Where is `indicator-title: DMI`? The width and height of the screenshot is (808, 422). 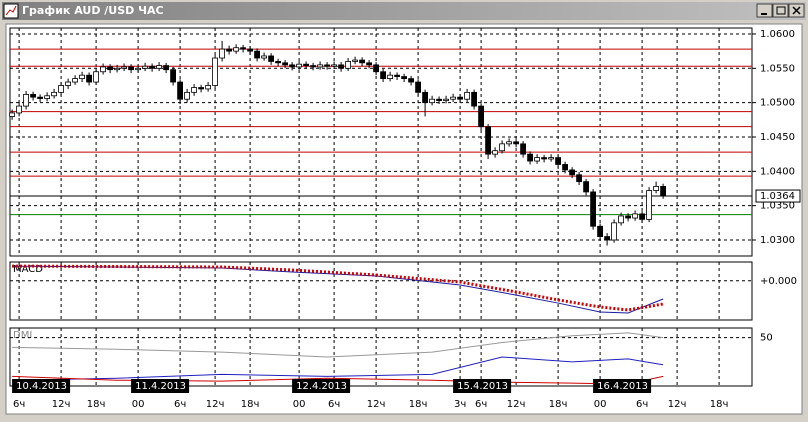
indicator-title: DMI is located at coordinates (22, 335).